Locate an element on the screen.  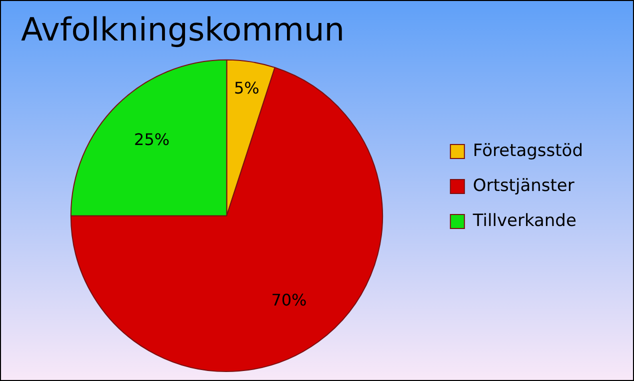
data-label: 25% is located at coordinates (152, 139).